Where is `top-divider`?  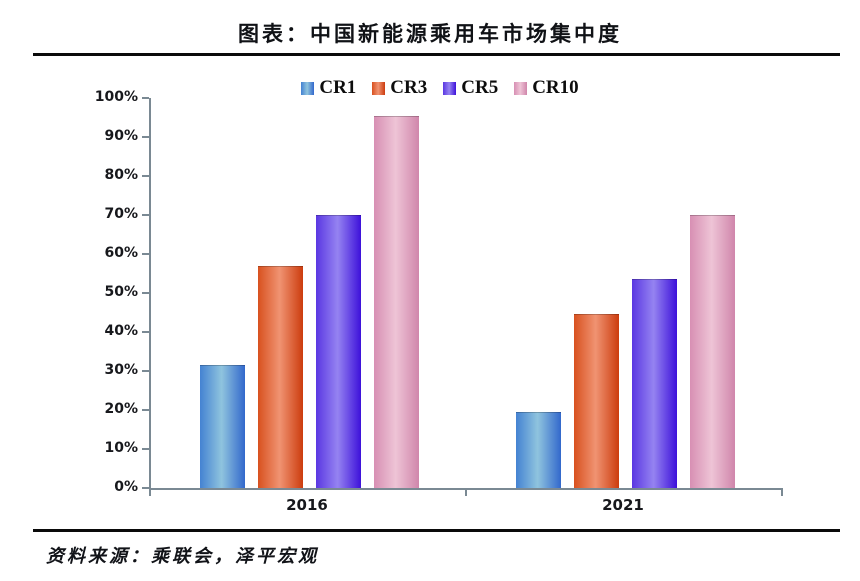 top-divider is located at coordinates (436, 54).